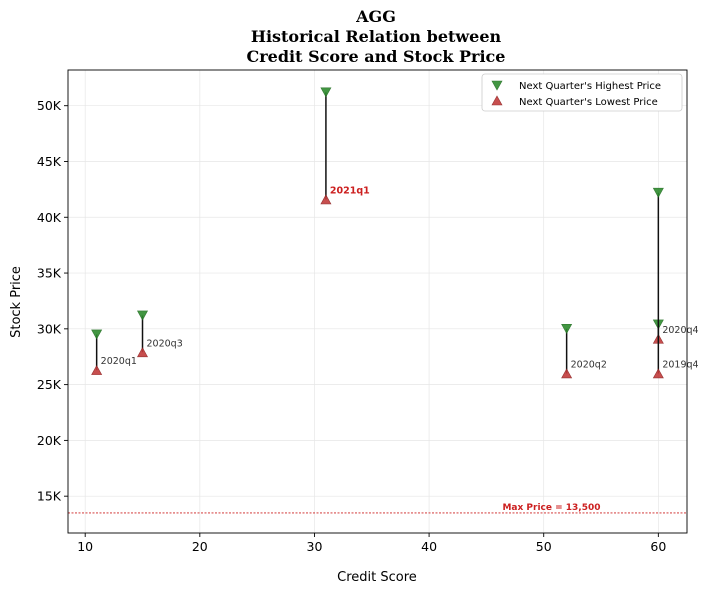 The image size is (709, 594). I want to click on x-tick-label: 60, so click(658, 546).